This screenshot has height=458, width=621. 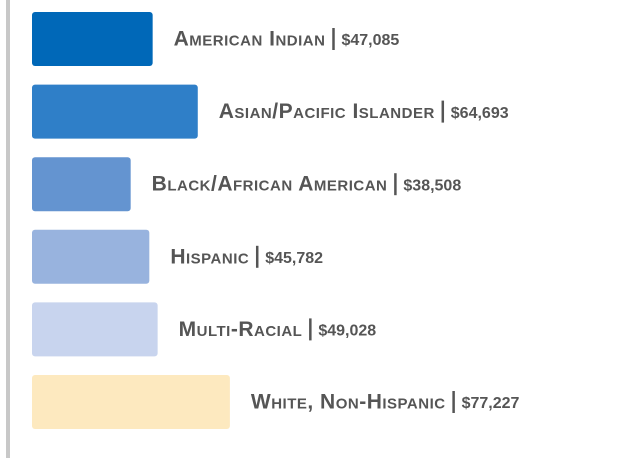 I want to click on category-label: White, Non-Hispanic, so click(x=348, y=402).